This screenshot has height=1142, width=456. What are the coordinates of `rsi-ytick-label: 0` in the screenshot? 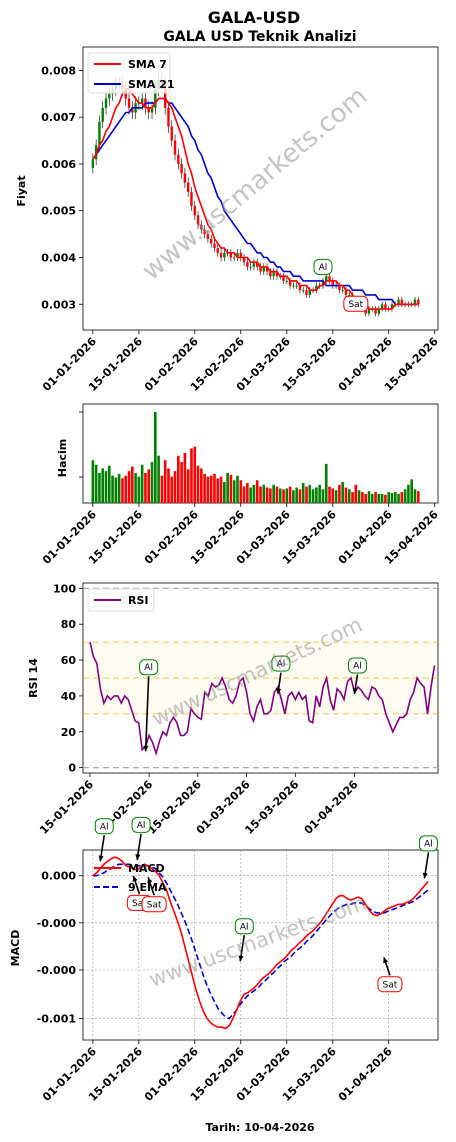 It's located at (72, 768).